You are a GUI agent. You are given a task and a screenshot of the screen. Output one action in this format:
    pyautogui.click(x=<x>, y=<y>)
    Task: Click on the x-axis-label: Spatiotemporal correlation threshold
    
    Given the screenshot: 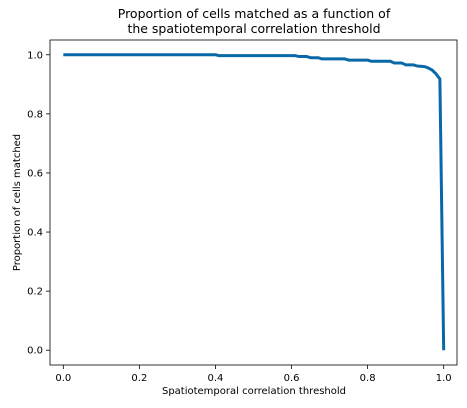 What is the action you would take?
    pyautogui.click(x=254, y=391)
    